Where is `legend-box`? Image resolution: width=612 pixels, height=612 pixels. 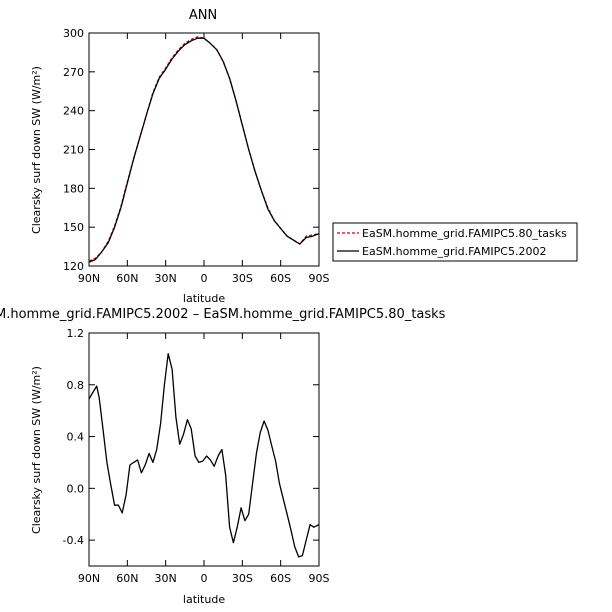 legend-box is located at coordinates (455, 242).